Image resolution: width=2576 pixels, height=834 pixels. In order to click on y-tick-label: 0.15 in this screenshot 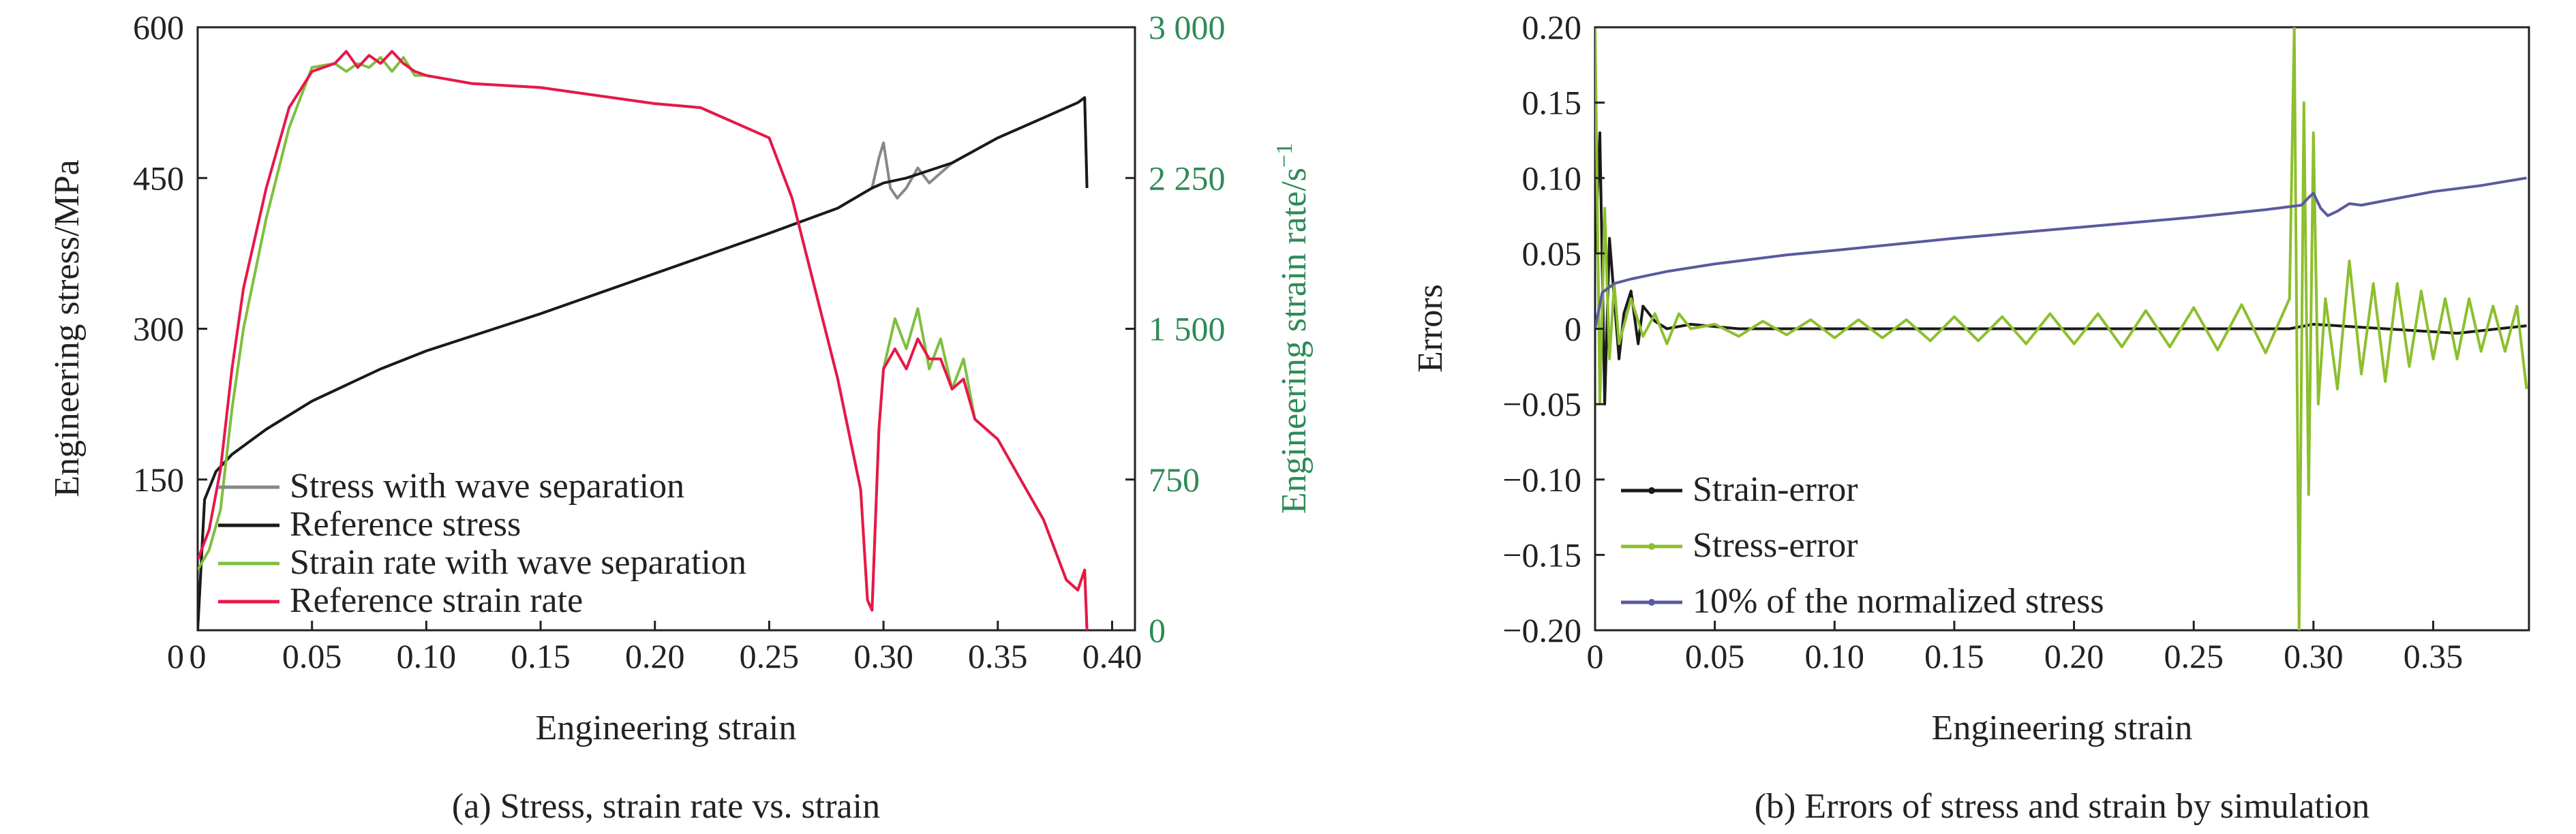, I will do `click(1552, 103)`.